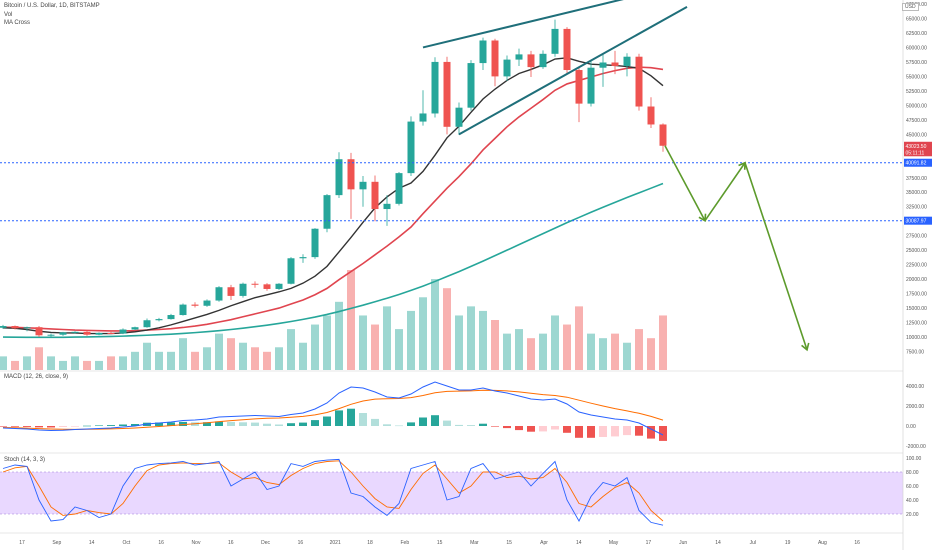  I want to click on time-tick-label: 17, so click(649, 543).